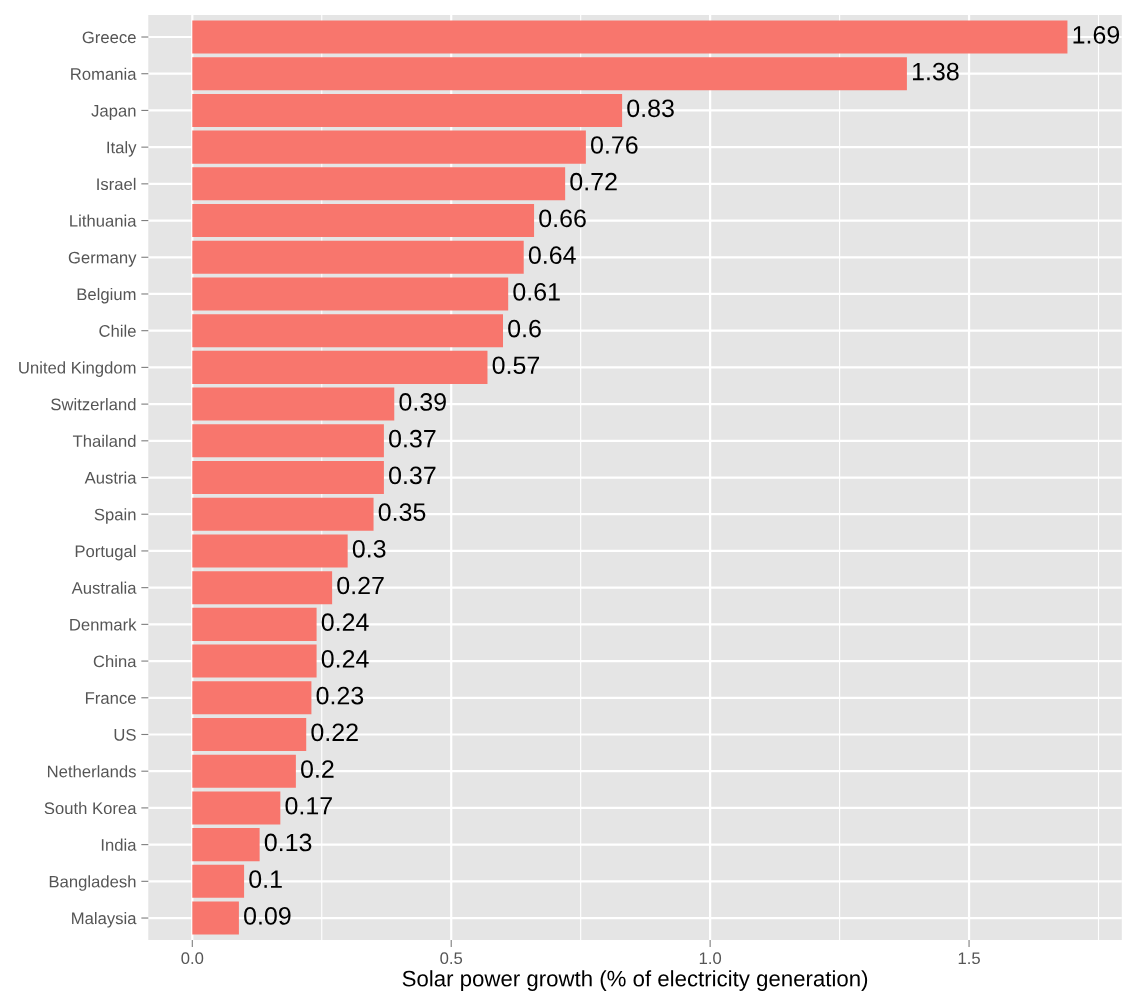  I want to click on y-tick-label: Chile, so click(117, 330).